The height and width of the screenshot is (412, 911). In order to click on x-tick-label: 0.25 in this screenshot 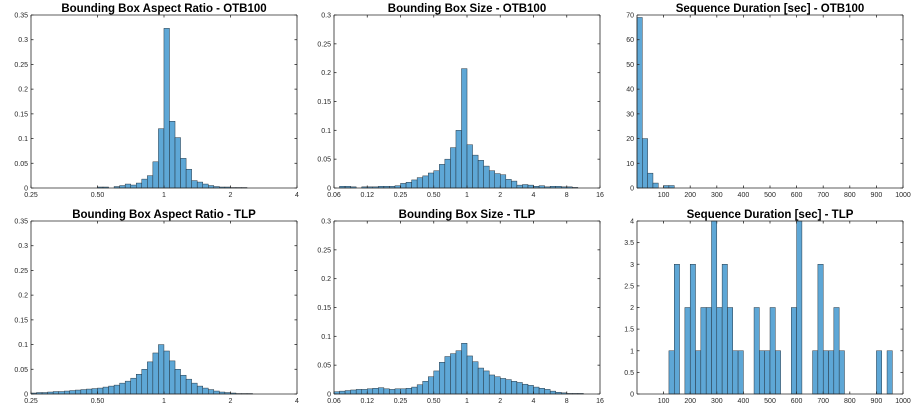, I will do `click(401, 401)`.